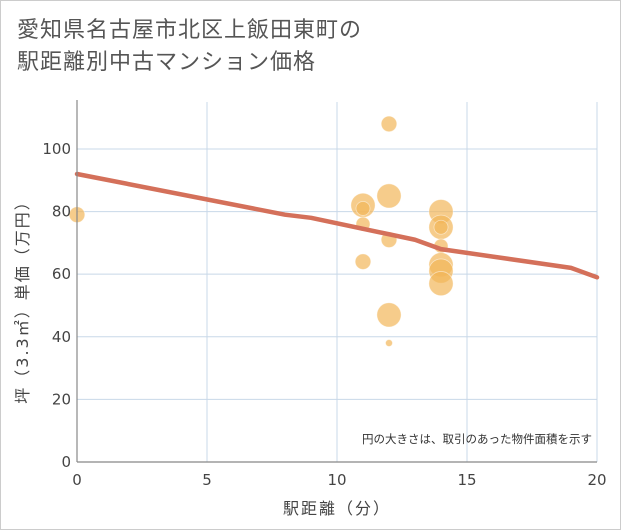  I want to click on y-tick-label: 100, so click(56, 149).